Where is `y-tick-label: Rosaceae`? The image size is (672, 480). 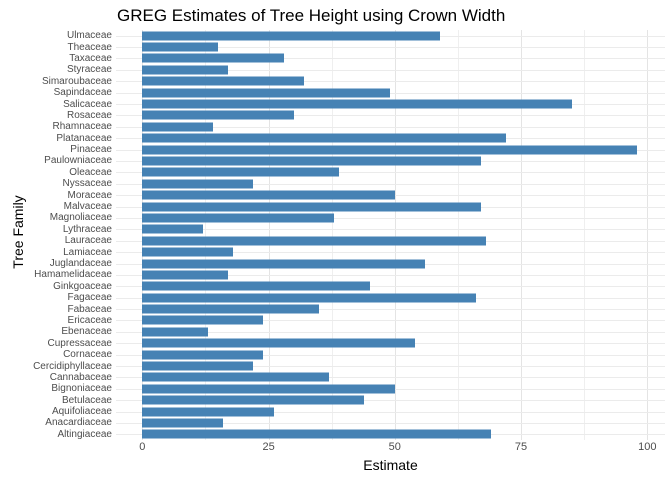 y-tick-label: Rosaceae is located at coordinates (89, 115).